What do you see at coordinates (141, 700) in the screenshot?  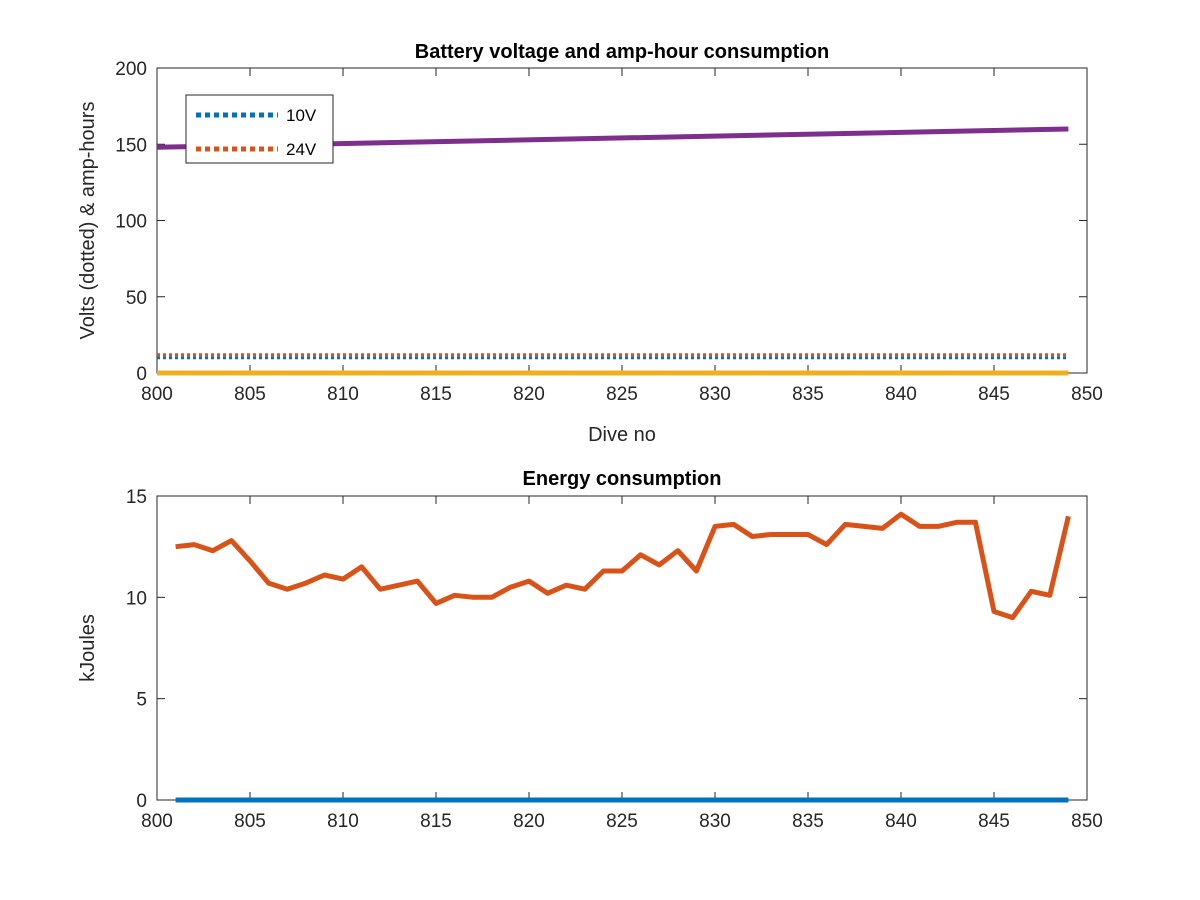 I see `y-tick-label: 5` at bounding box center [141, 700].